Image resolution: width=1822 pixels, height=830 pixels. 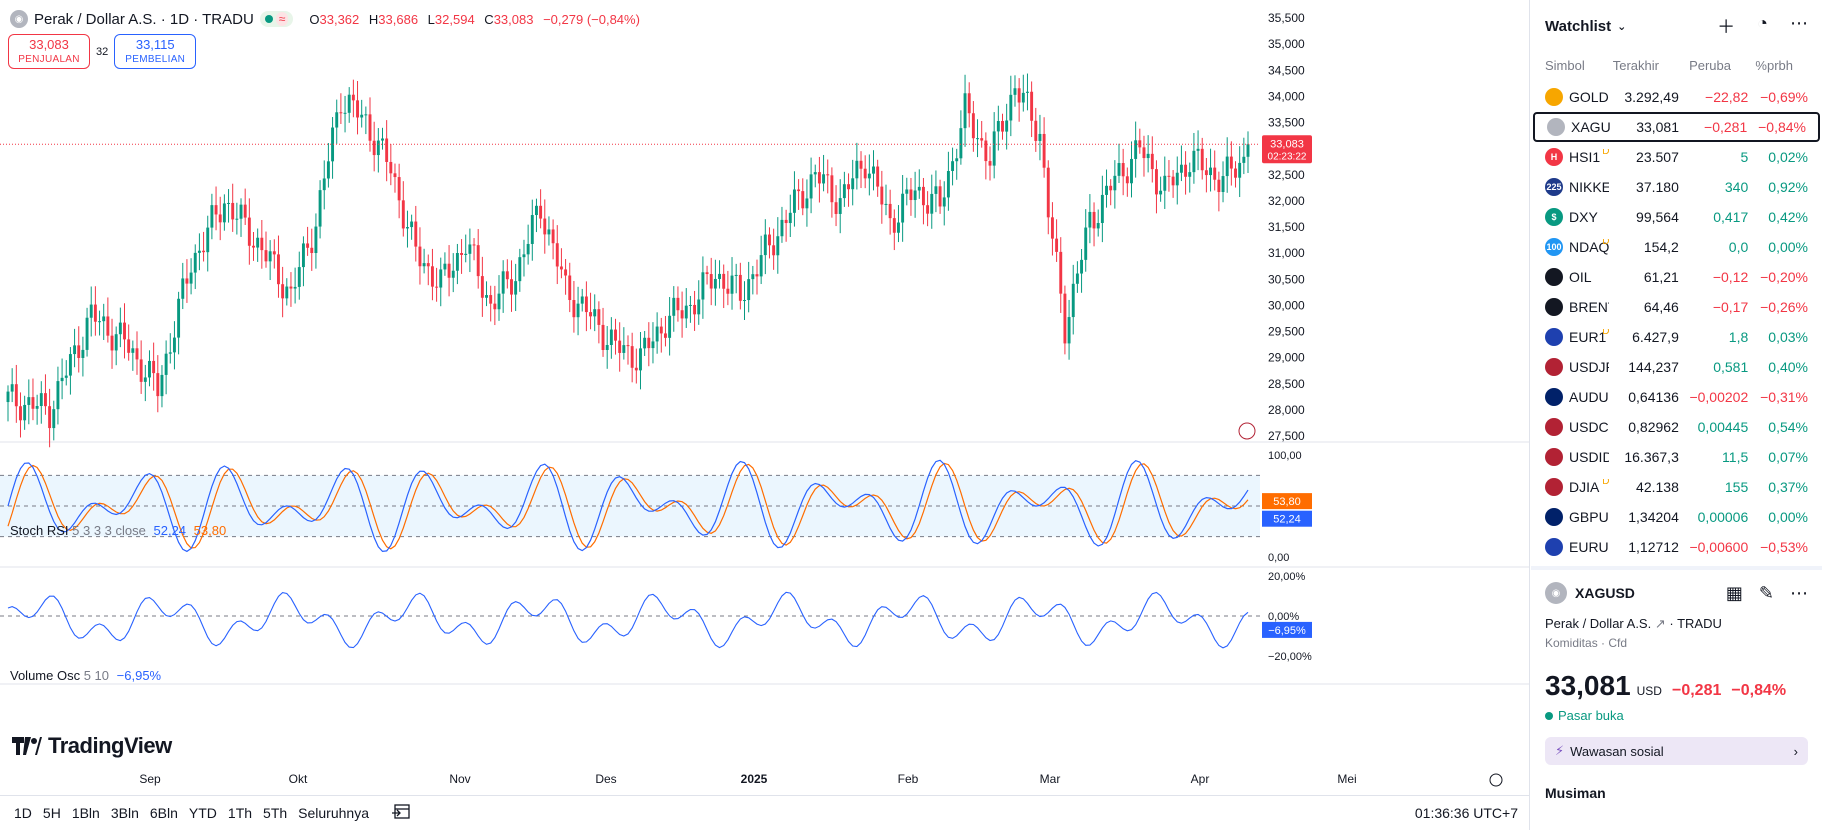 What do you see at coordinates (1676, 127) in the screenshot?
I see `watchlist-row: XAGUSD 33,081 −0,281 −0,84%` at bounding box center [1676, 127].